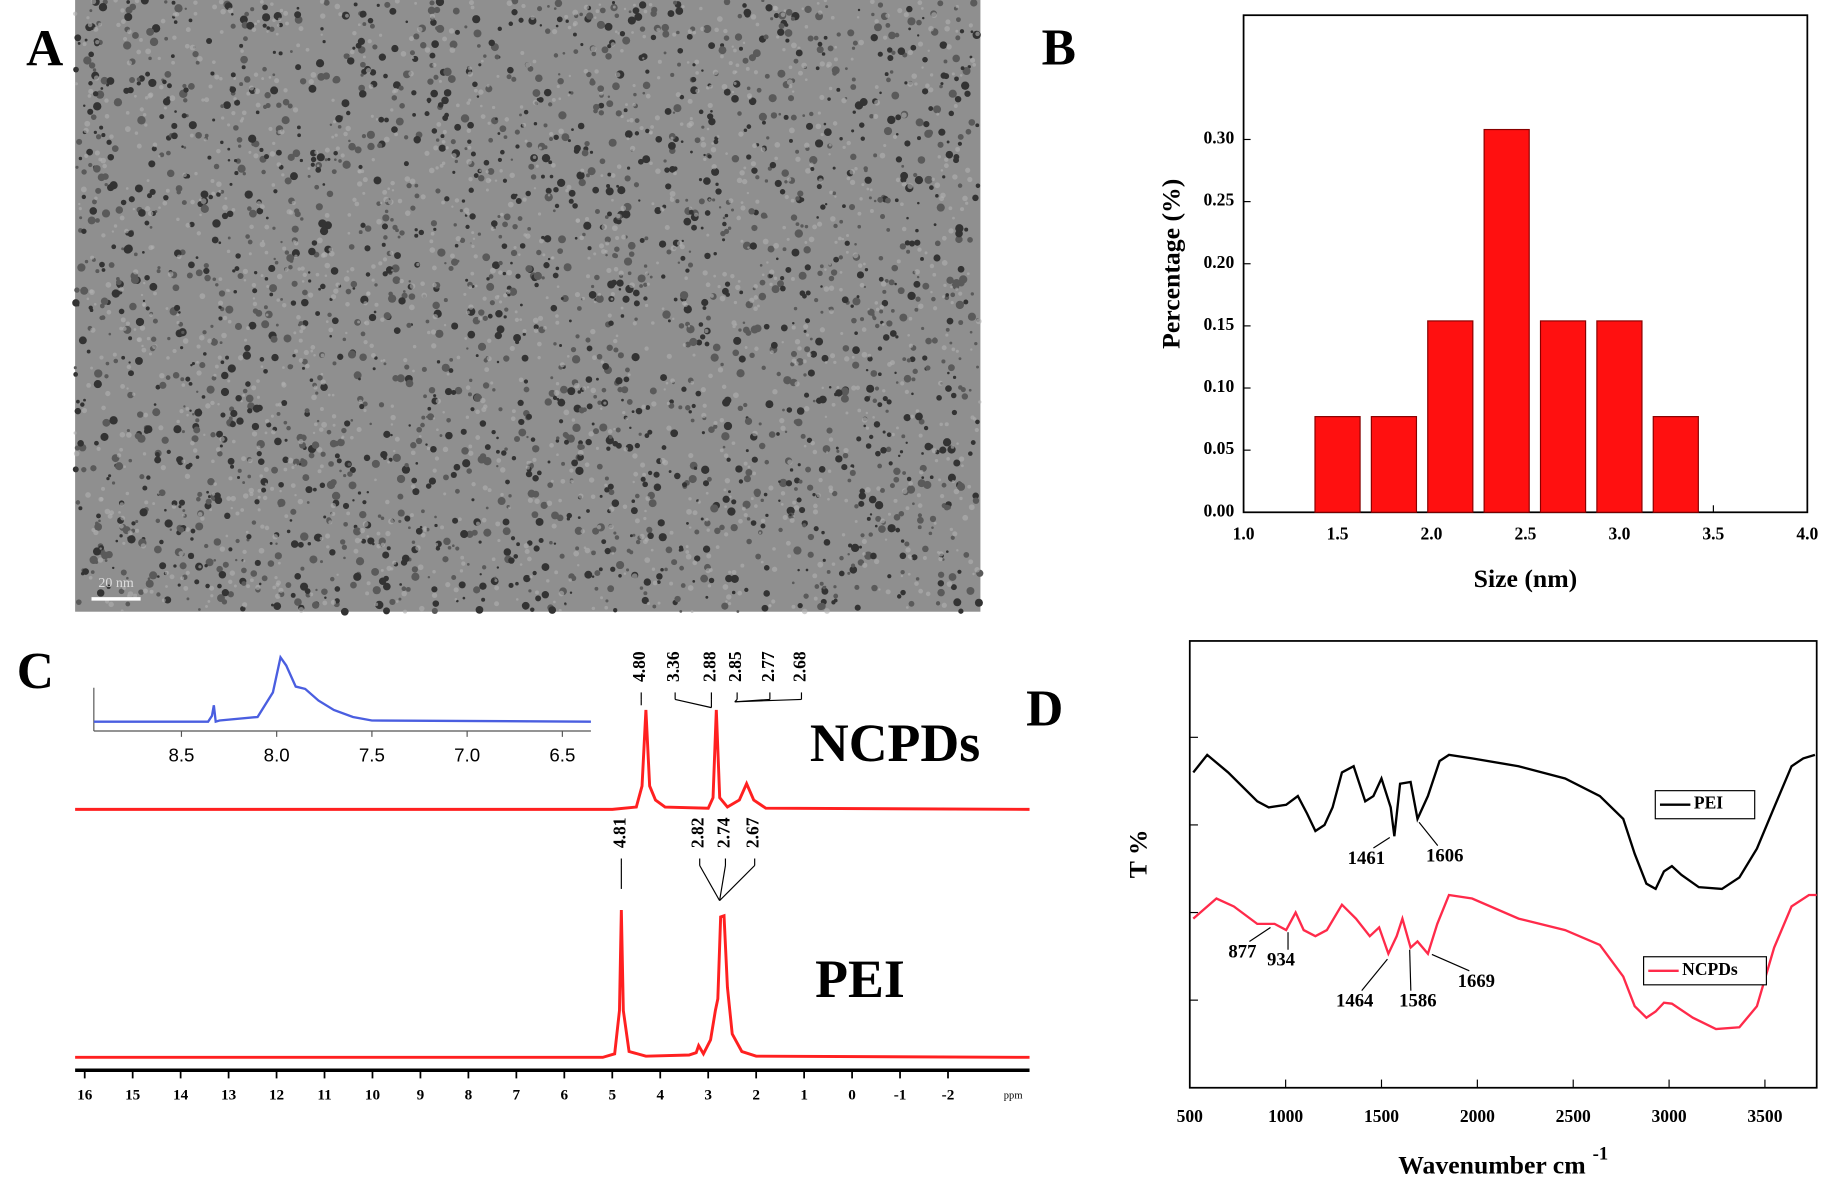 Image resolution: width=1831 pixels, height=1186 pixels. I want to click on peak-annotation: 1461, so click(1366, 858).